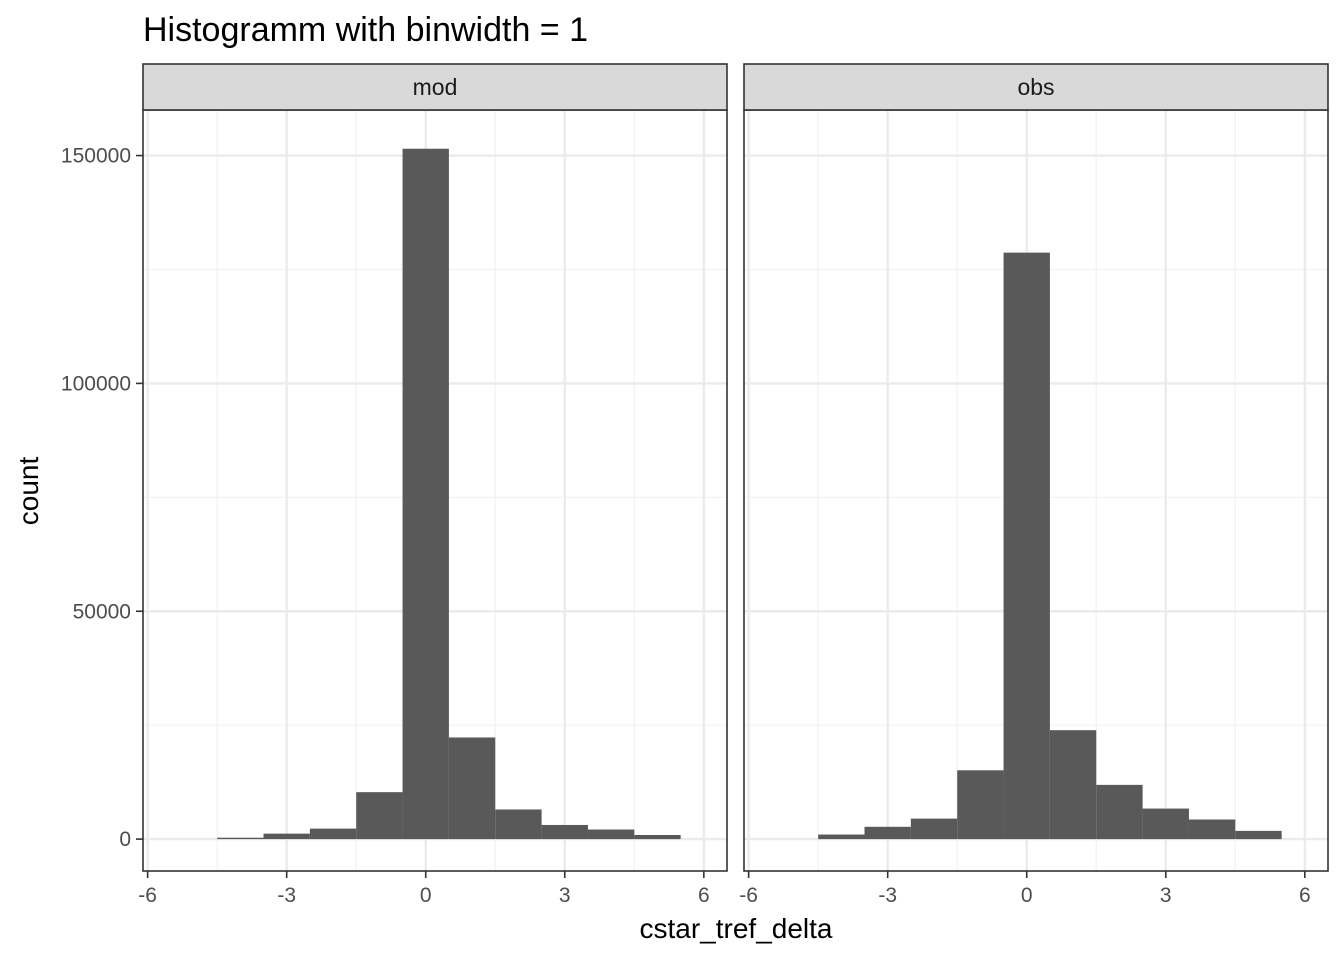  Describe the element at coordinates (28, 491) in the screenshot. I see `y-axis-title: count` at that location.